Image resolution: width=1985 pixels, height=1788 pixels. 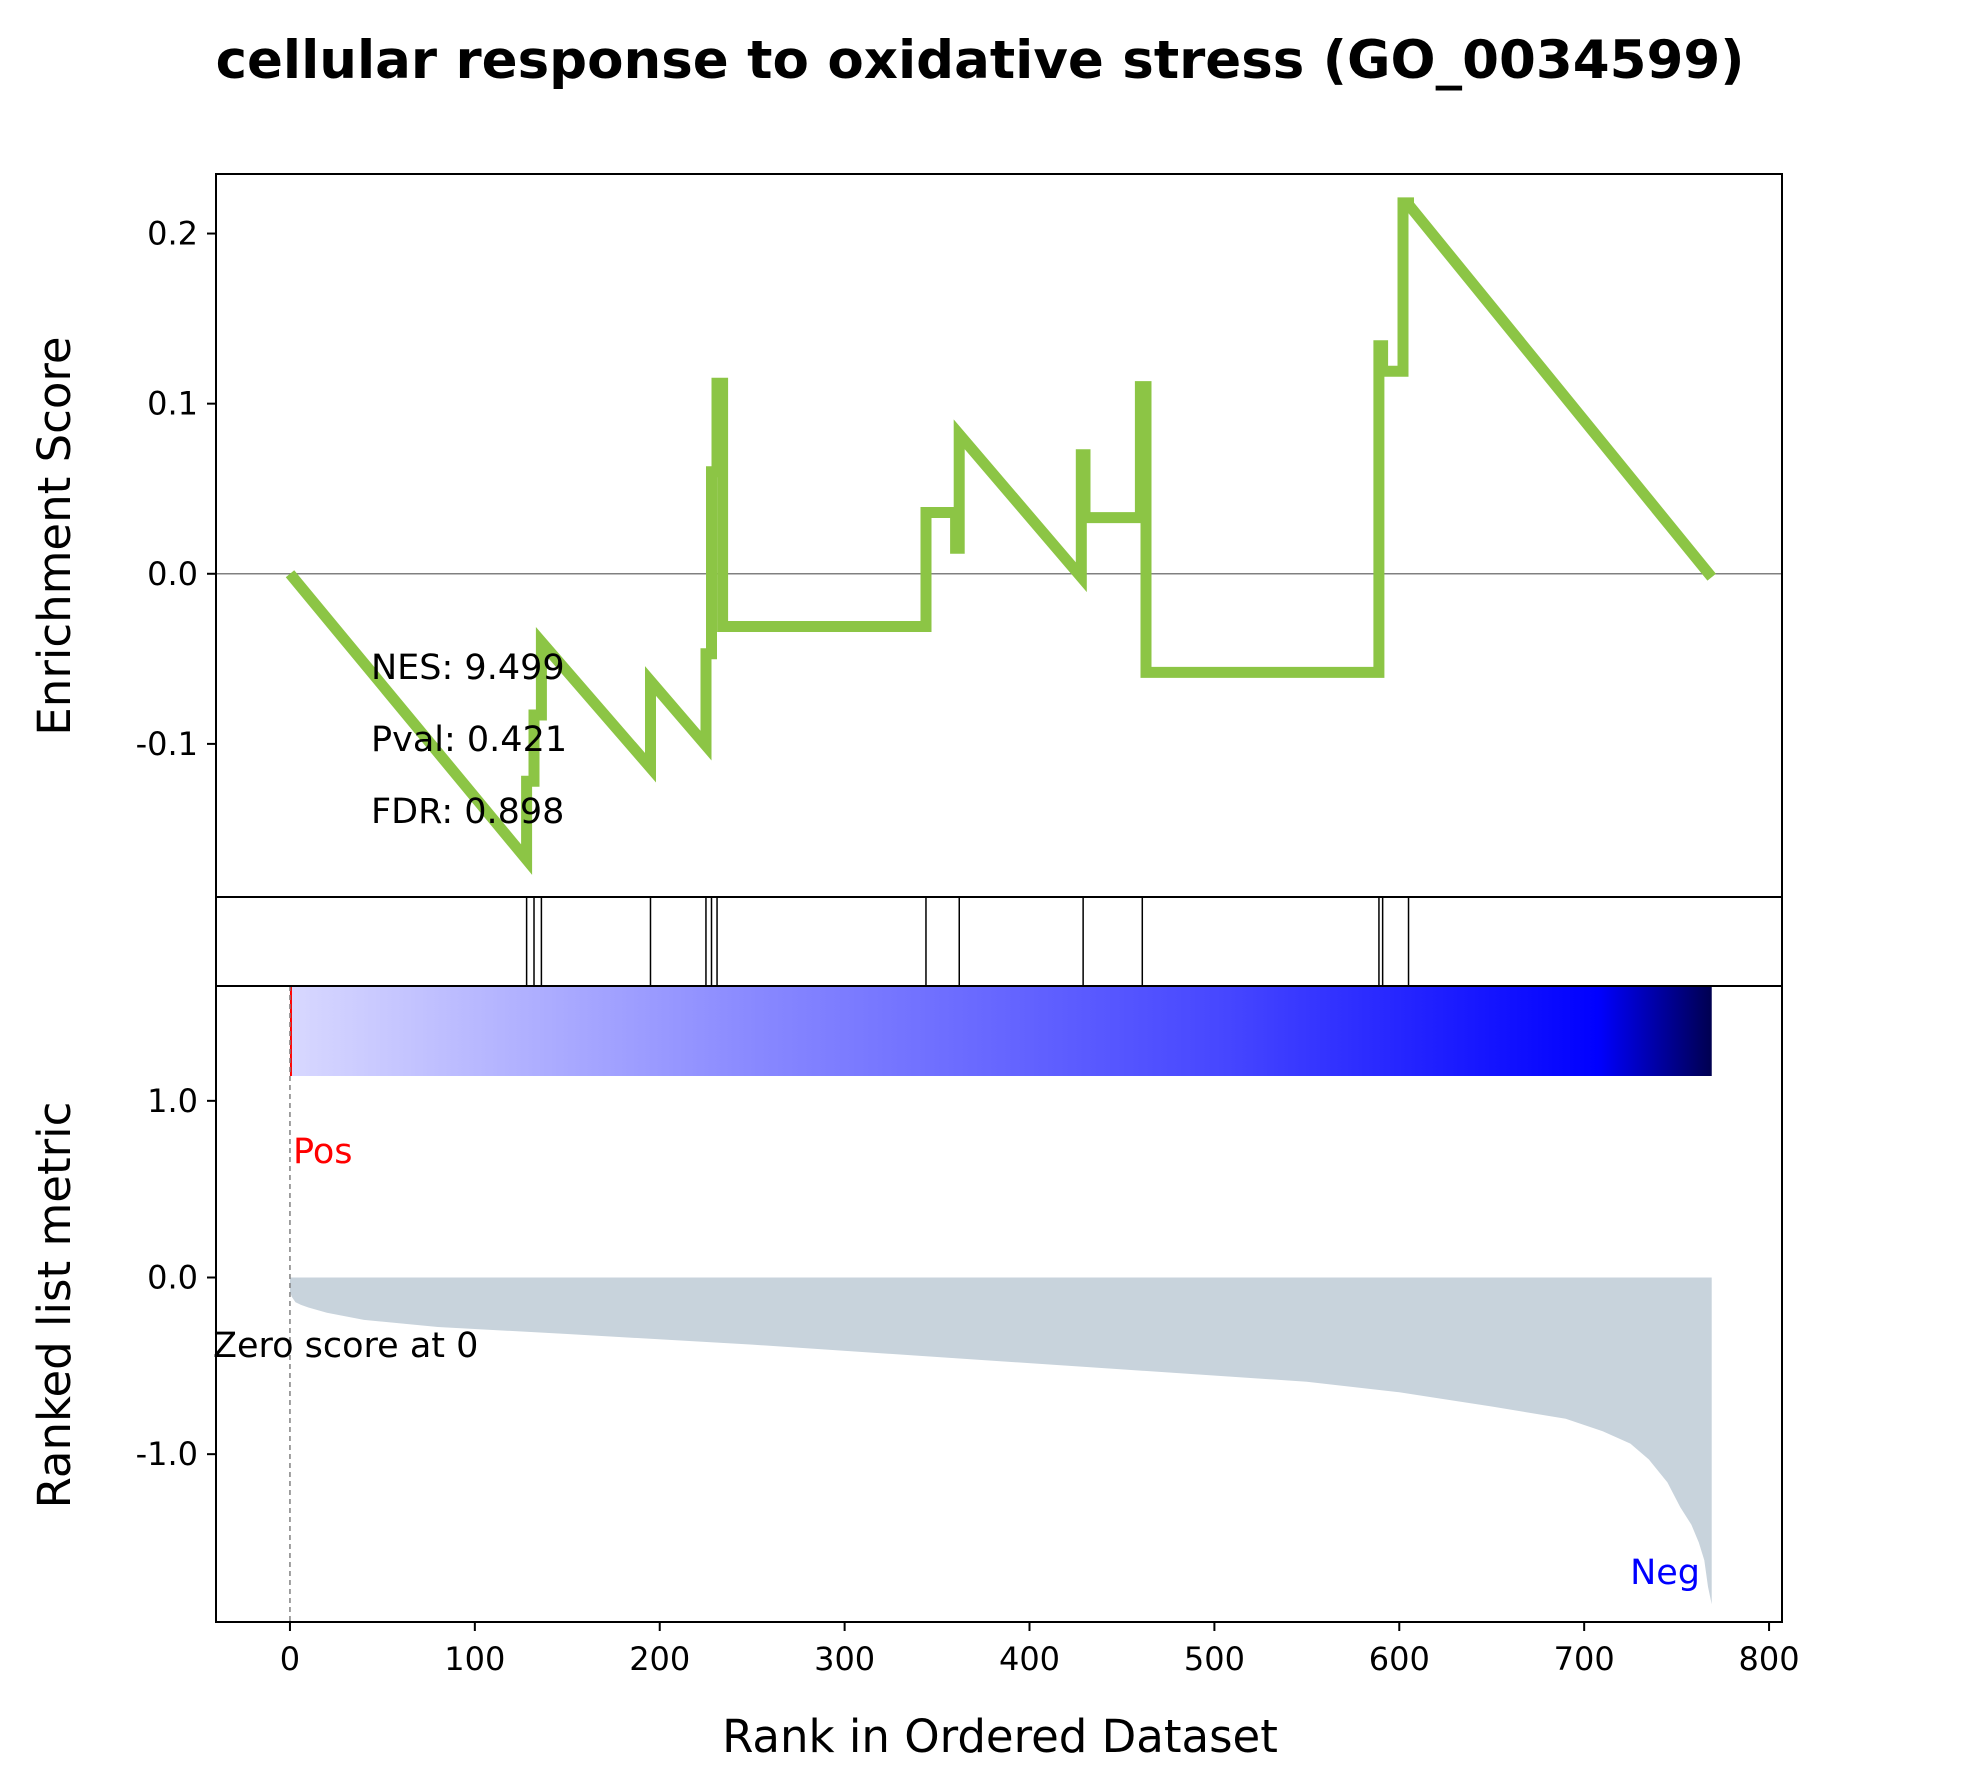 What do you see at coordinates (1000, 1031) in the screenshot?
I see `rank-color-bar` at bounding box center [1000, 1031].